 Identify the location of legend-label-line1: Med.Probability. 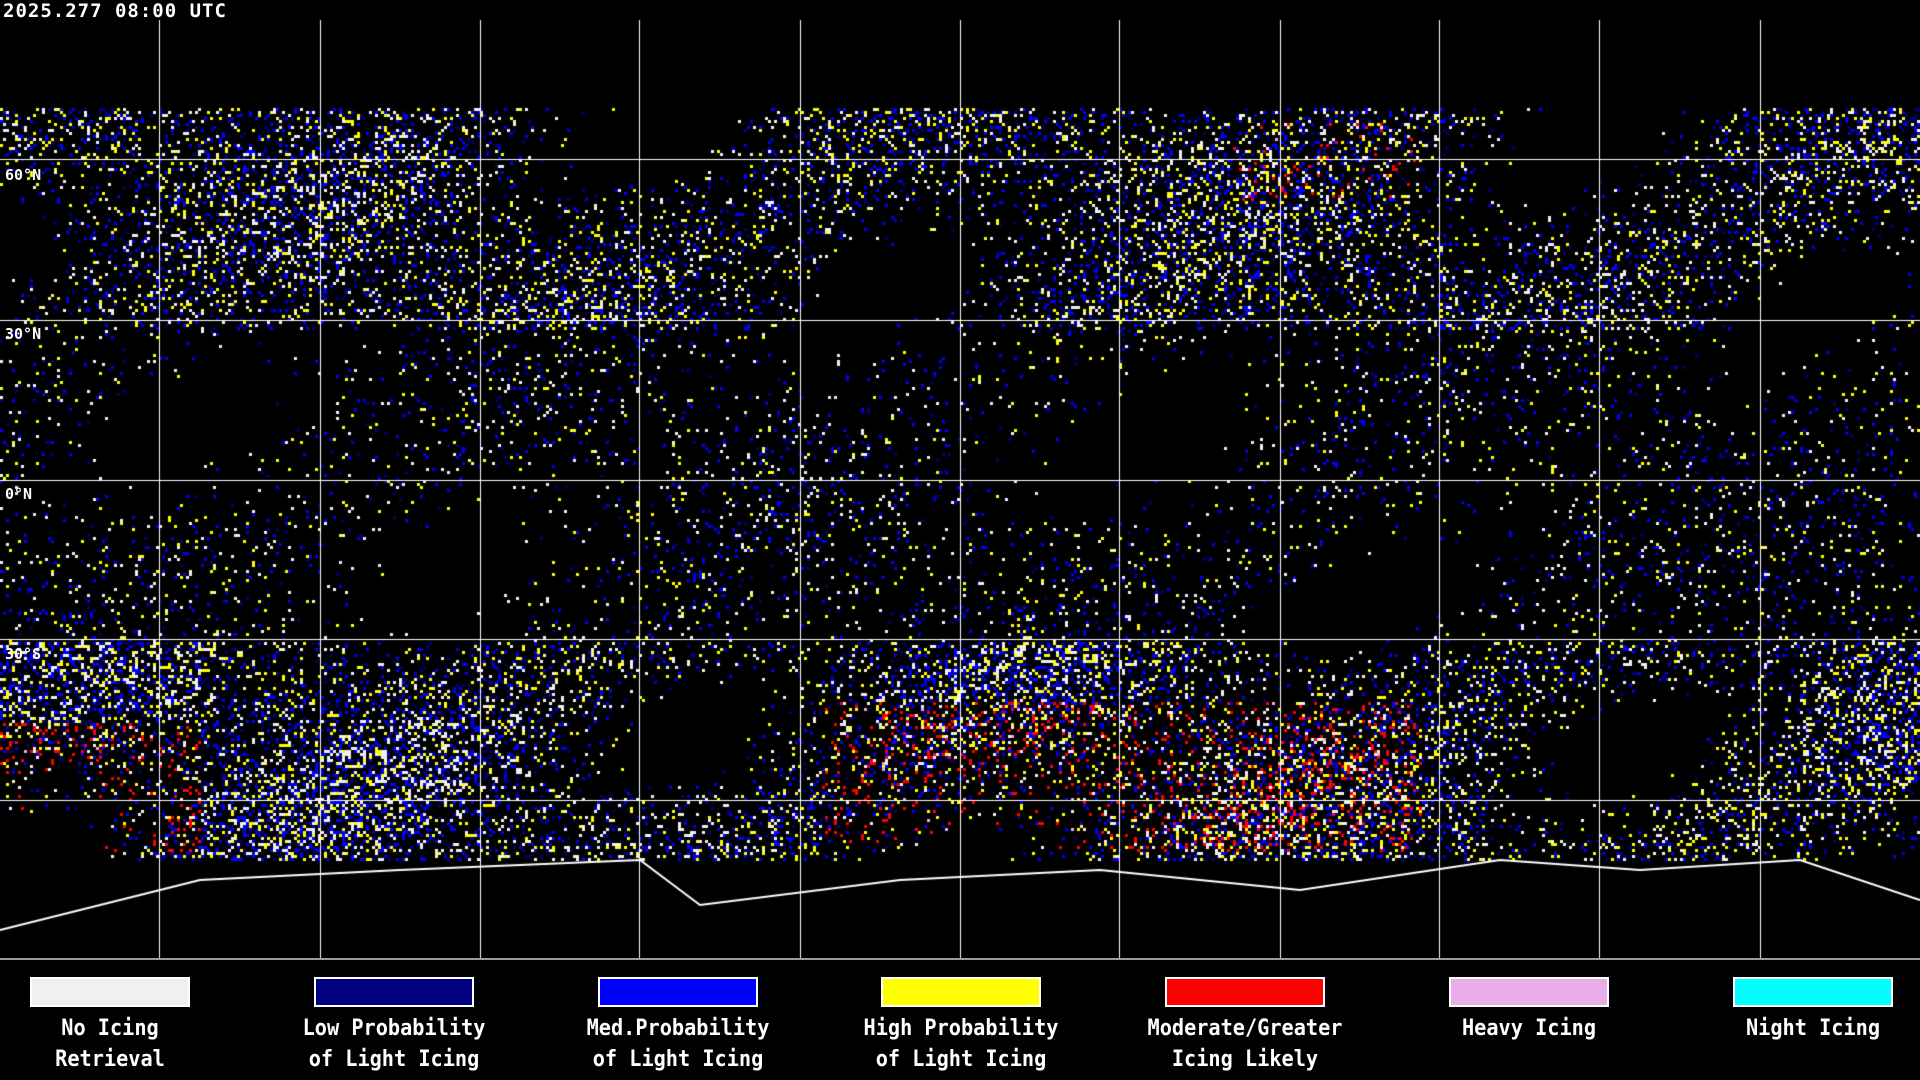
(678, 1028).